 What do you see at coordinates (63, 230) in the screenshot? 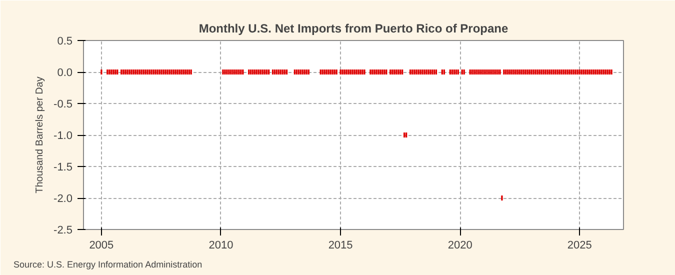
I see `y-tick-label: -2.5` at bounding box center [63, 230].